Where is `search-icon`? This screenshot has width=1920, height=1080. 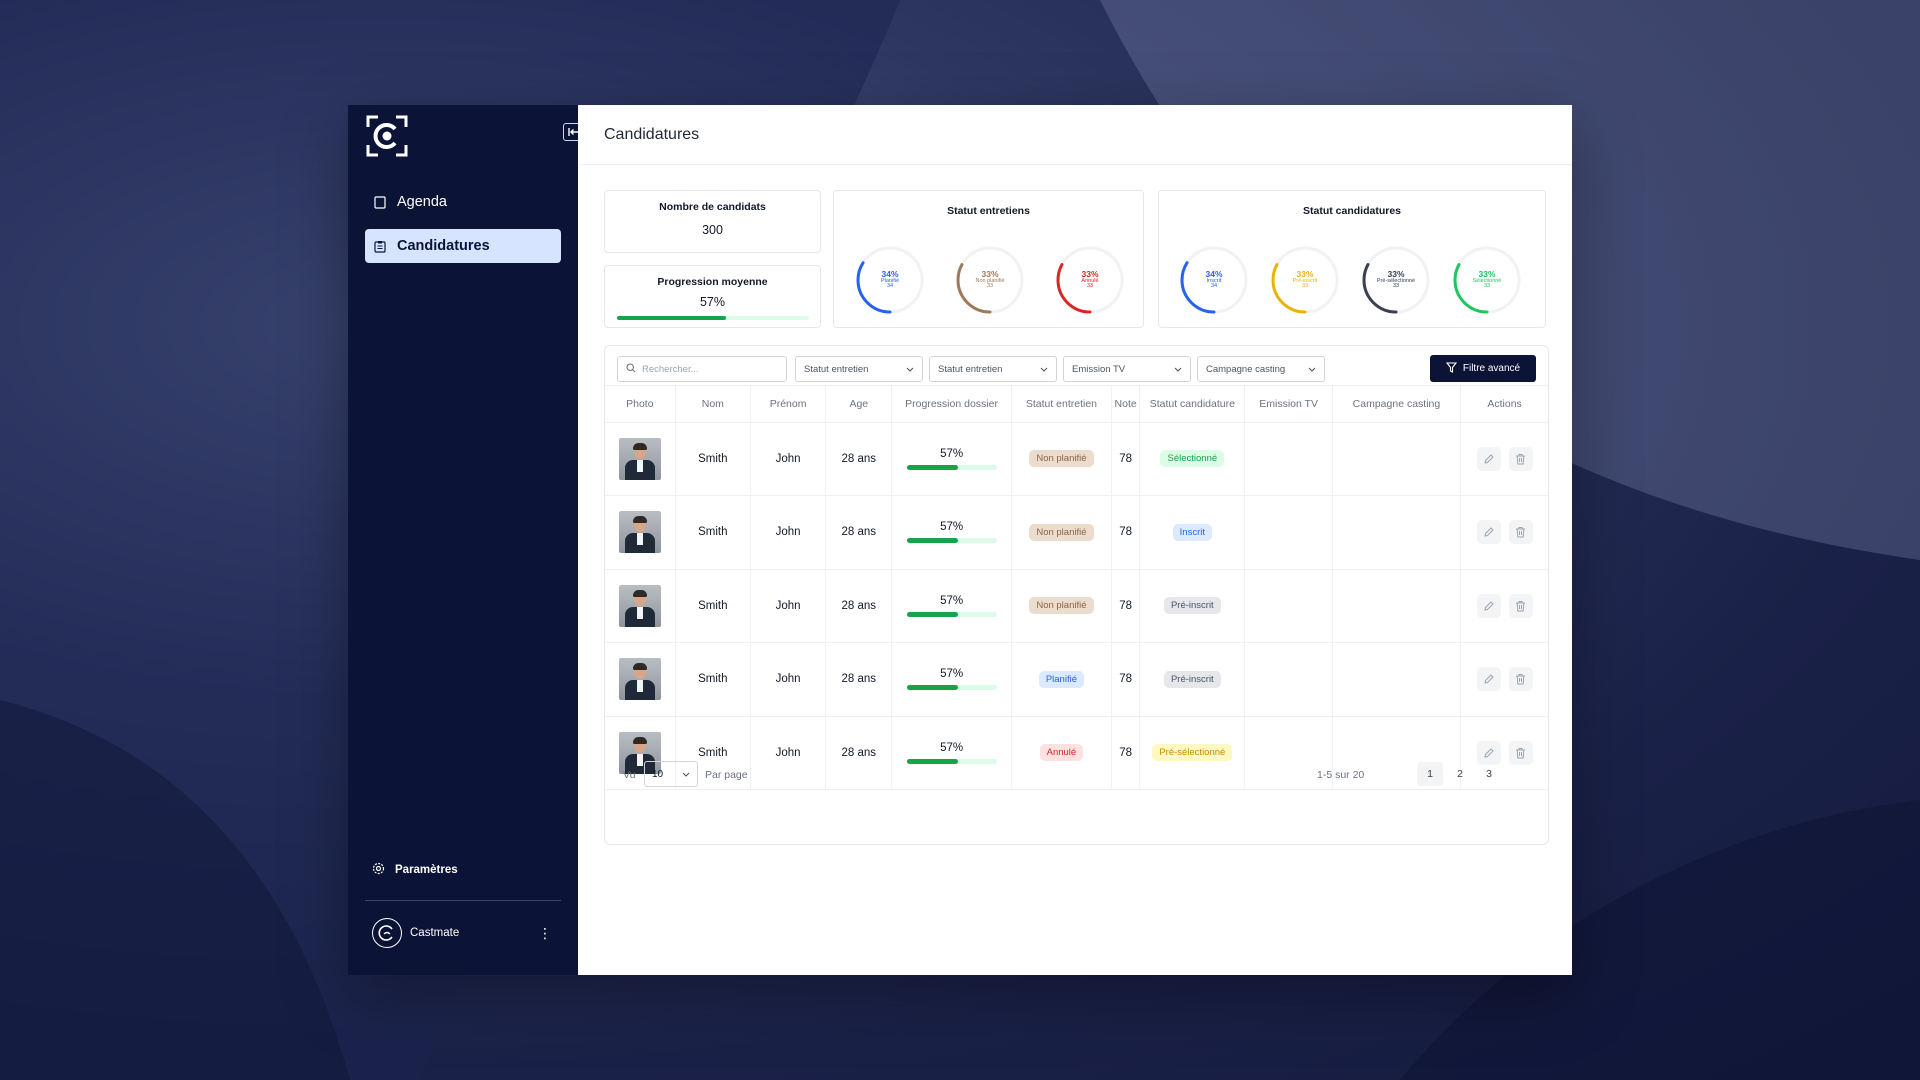 search-icon is located at coordinates (631, 369).